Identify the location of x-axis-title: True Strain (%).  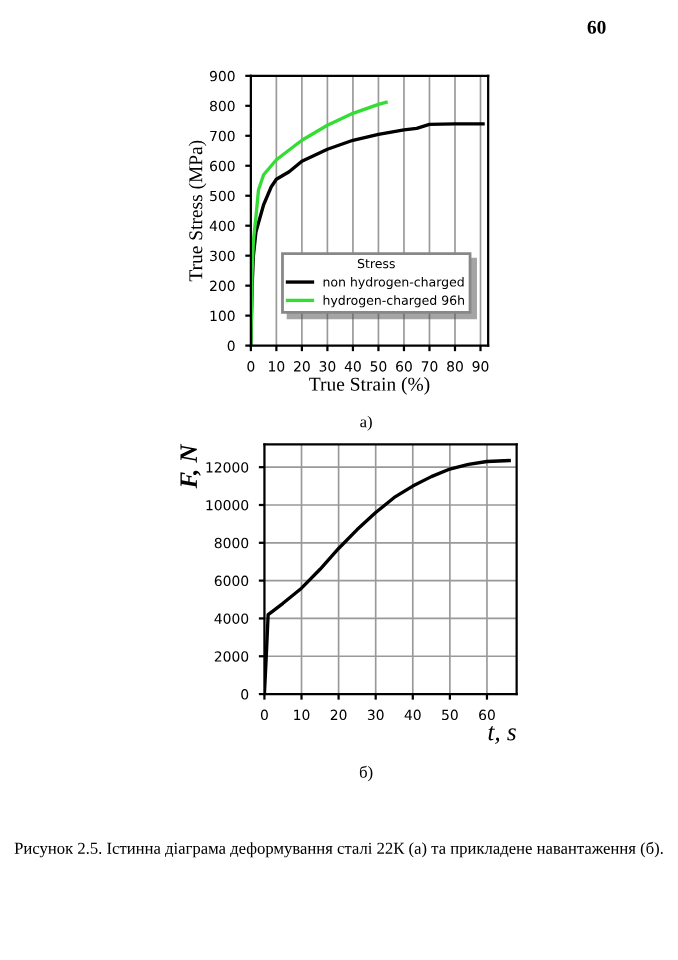
(369, 386).